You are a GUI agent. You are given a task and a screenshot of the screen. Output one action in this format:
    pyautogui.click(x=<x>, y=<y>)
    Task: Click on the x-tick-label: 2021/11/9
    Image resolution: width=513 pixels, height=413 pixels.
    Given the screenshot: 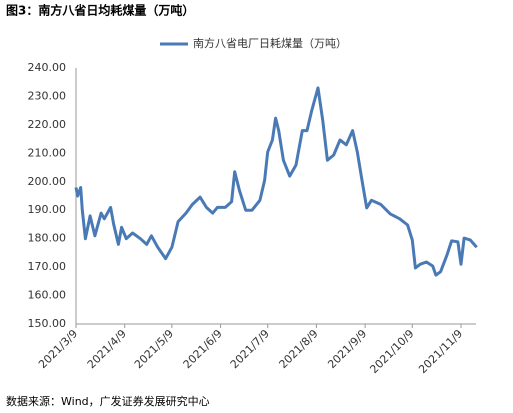 What is the action you would take?
    pyautogui.click(x=440, y=351)
    